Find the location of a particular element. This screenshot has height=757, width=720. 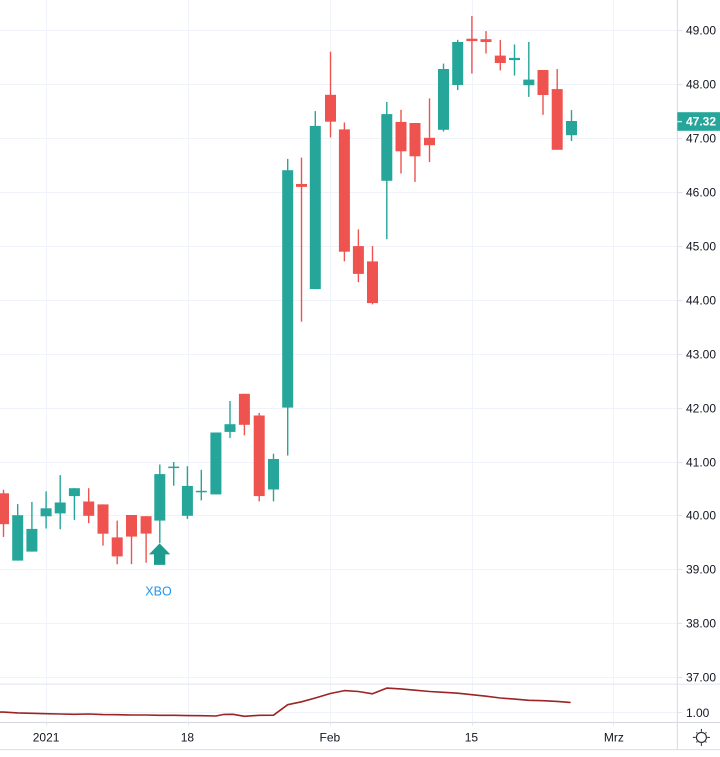

svg-text: 39.00 is located at coordinates (701, 570).